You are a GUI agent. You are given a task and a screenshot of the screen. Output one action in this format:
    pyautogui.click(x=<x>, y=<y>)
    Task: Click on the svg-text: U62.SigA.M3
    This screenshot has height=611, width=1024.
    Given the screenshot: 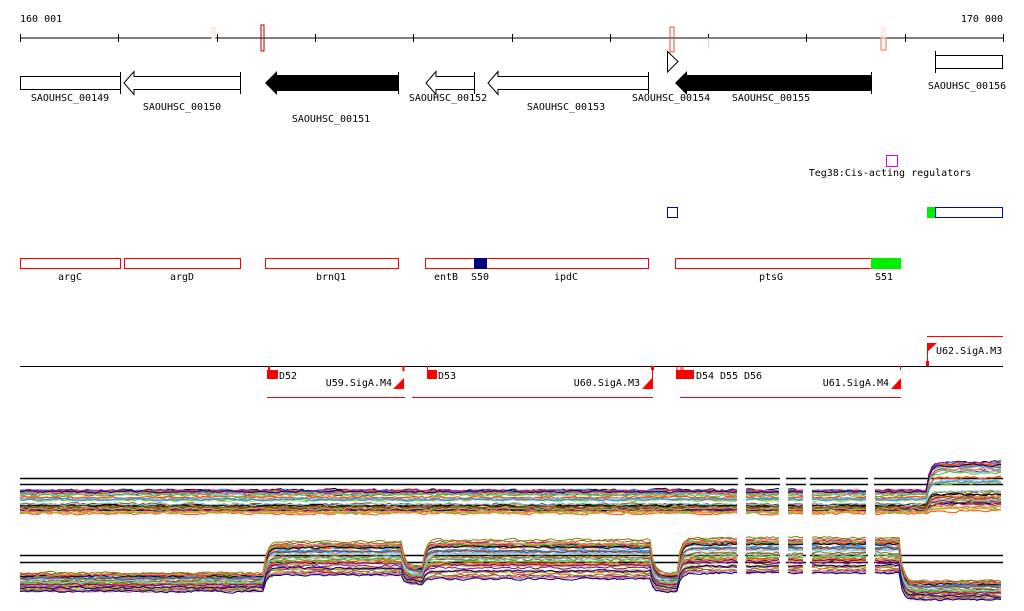 What is the action you would take?
    pyautogui.click(x=969, y=351)
    